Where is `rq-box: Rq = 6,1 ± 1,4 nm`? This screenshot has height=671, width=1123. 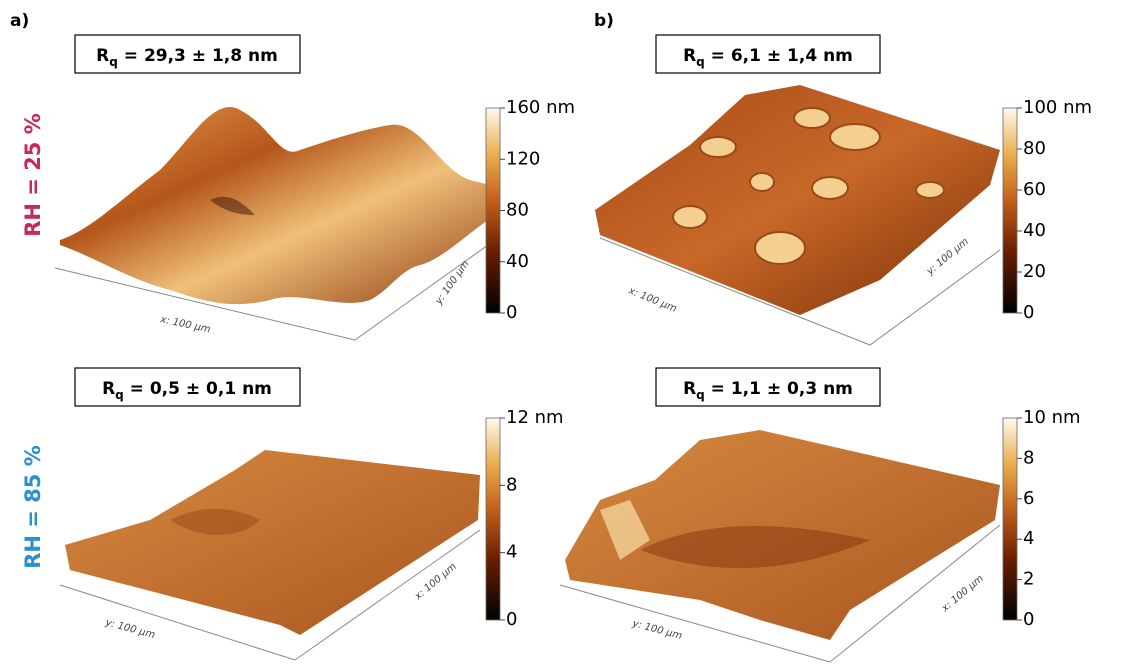 rq-box: Rq = 6,1 ± 1,4 nm is located at coordinates (768, 54).